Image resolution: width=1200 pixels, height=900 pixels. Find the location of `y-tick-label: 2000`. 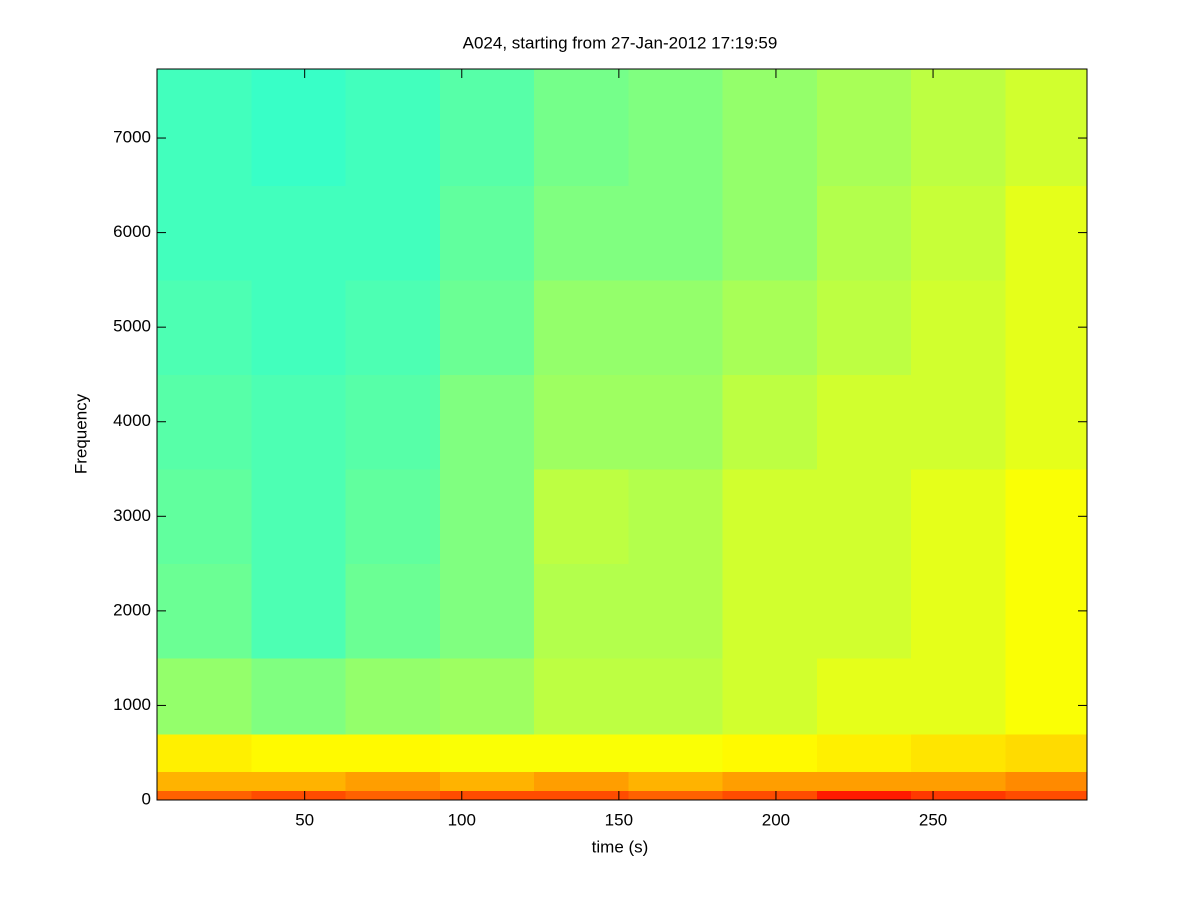

y-tick-label: 2000 is located at coordinates (132, 609).